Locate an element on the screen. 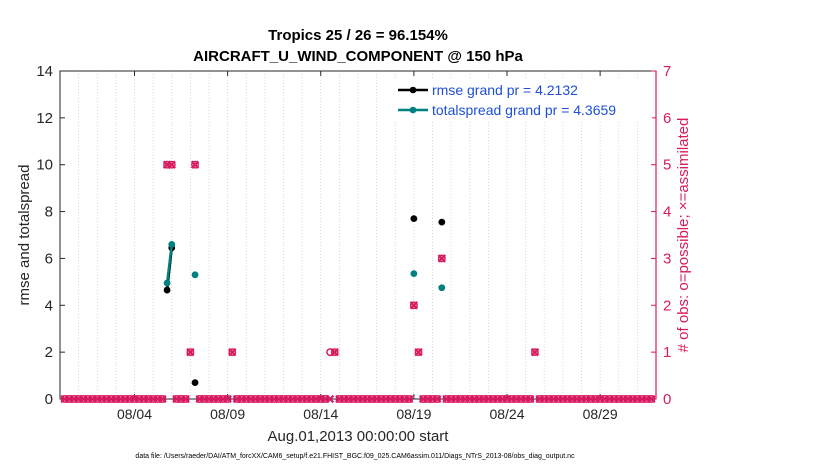 Image resolution: width=830 pixels, height=475 pixels. x-tick-label: 08/09 is located at coordinates (227, 414).